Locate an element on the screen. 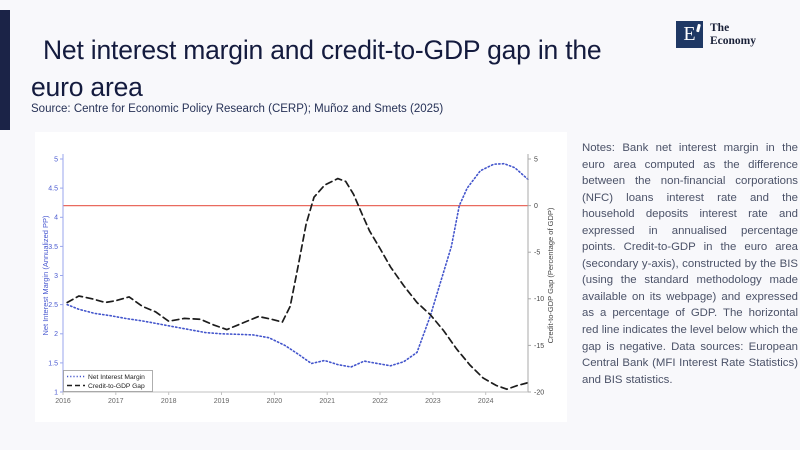  logo-wordmark: The Economy is located at coordinates (733, 34).